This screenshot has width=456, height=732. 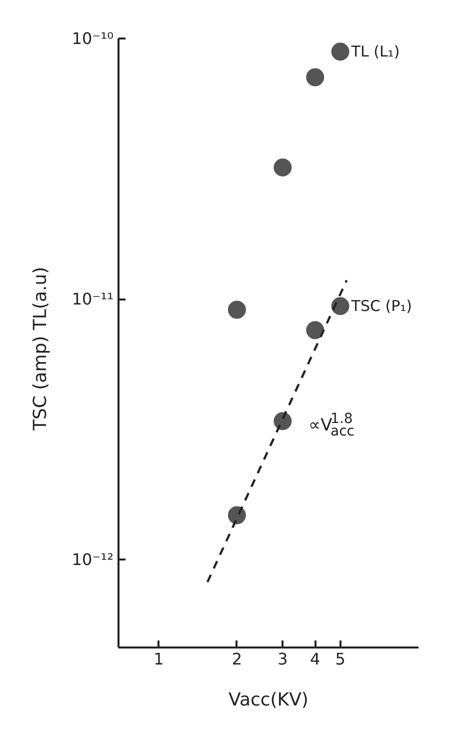 What do you see at coordinates (381, 306) in the screenshot?
I see `series-label: TSC (P₁)` at bounding box center [381, 306].